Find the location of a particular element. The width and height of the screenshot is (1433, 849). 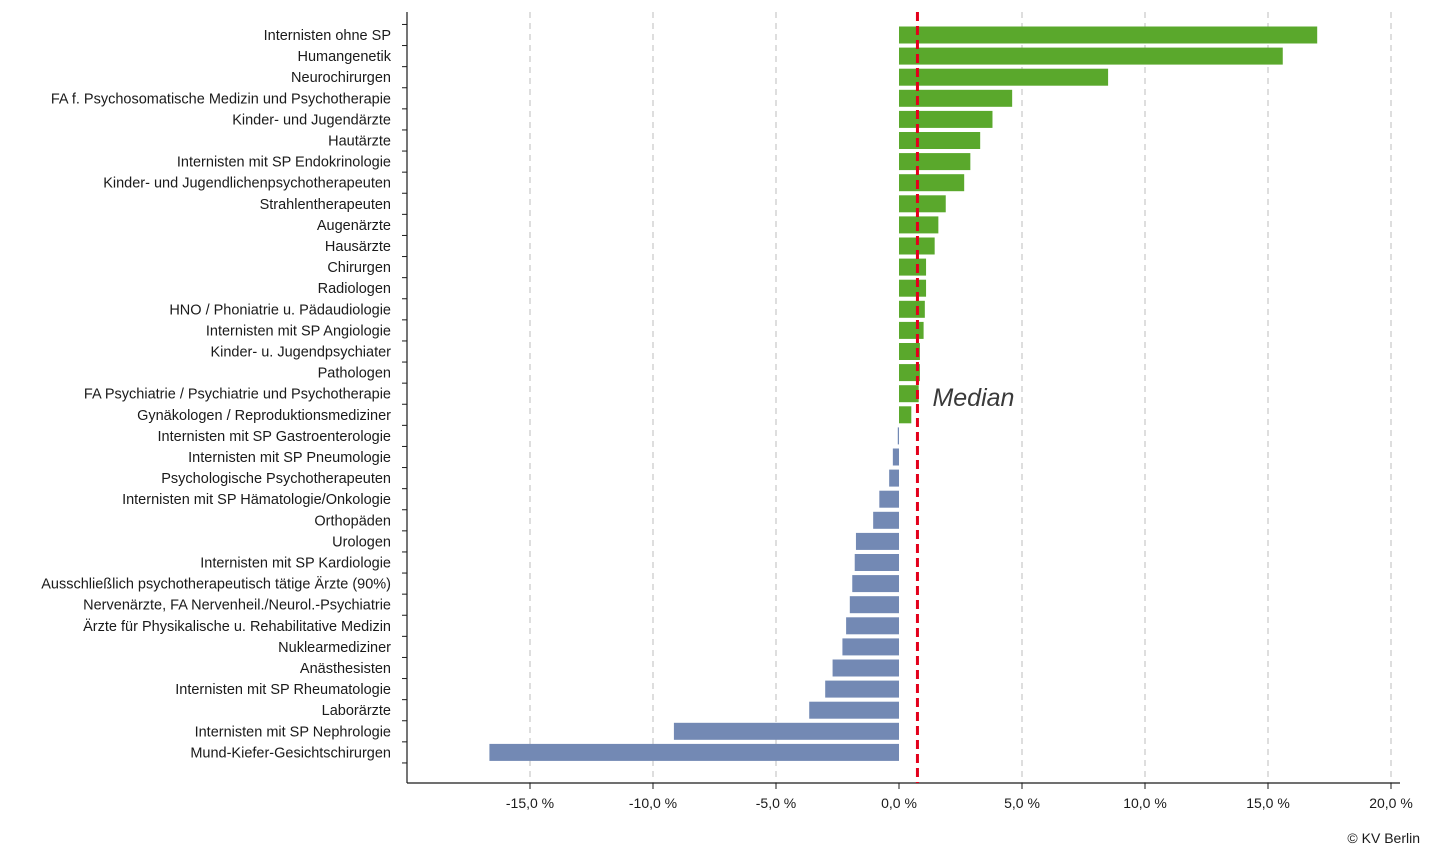

x-tick-label: -15,0 % is located at coordinates (530, 803).